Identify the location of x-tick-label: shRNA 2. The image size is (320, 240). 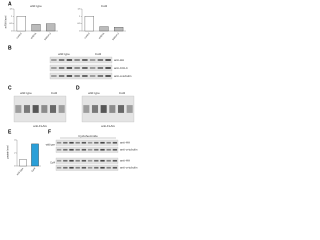
(48, 37).